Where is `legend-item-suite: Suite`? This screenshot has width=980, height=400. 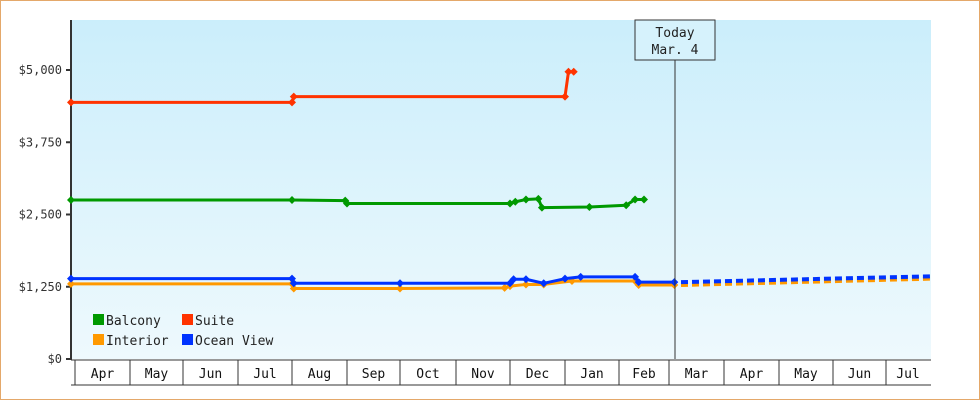 legend-item-suite: Suite is located at coordinates (208, 321).